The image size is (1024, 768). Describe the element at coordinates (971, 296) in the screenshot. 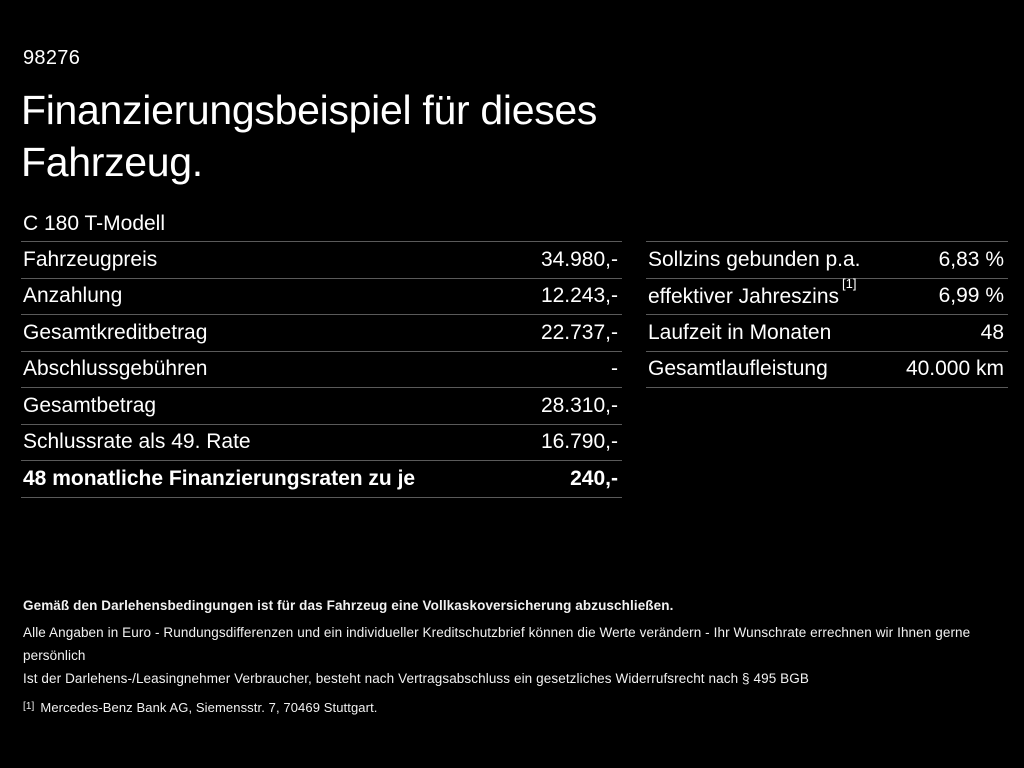

I see `row-value: 6,99 %` at that location.